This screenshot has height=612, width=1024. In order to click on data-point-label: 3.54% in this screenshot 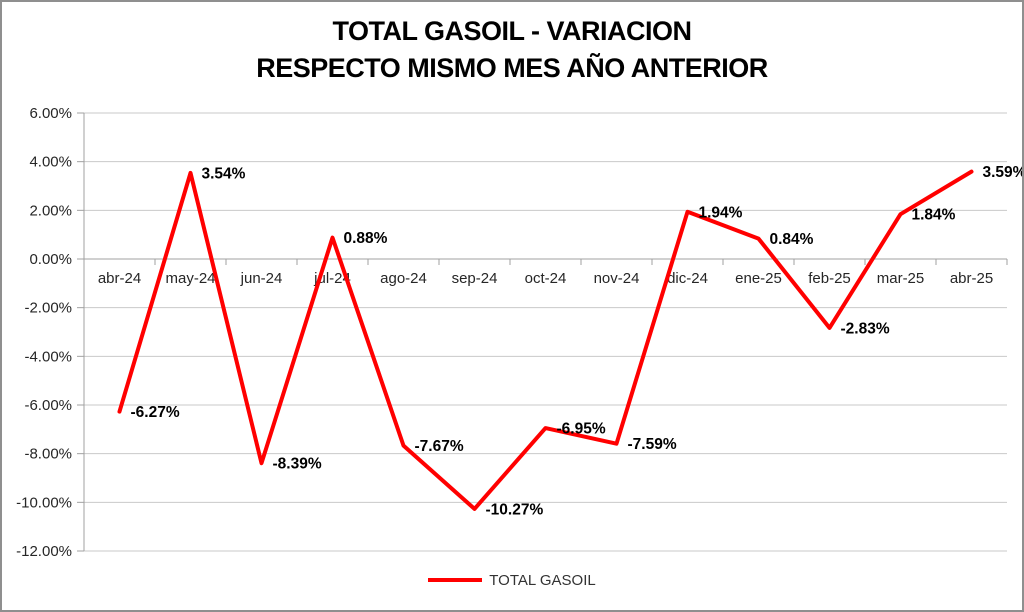, I will do `click(224, 173)`.